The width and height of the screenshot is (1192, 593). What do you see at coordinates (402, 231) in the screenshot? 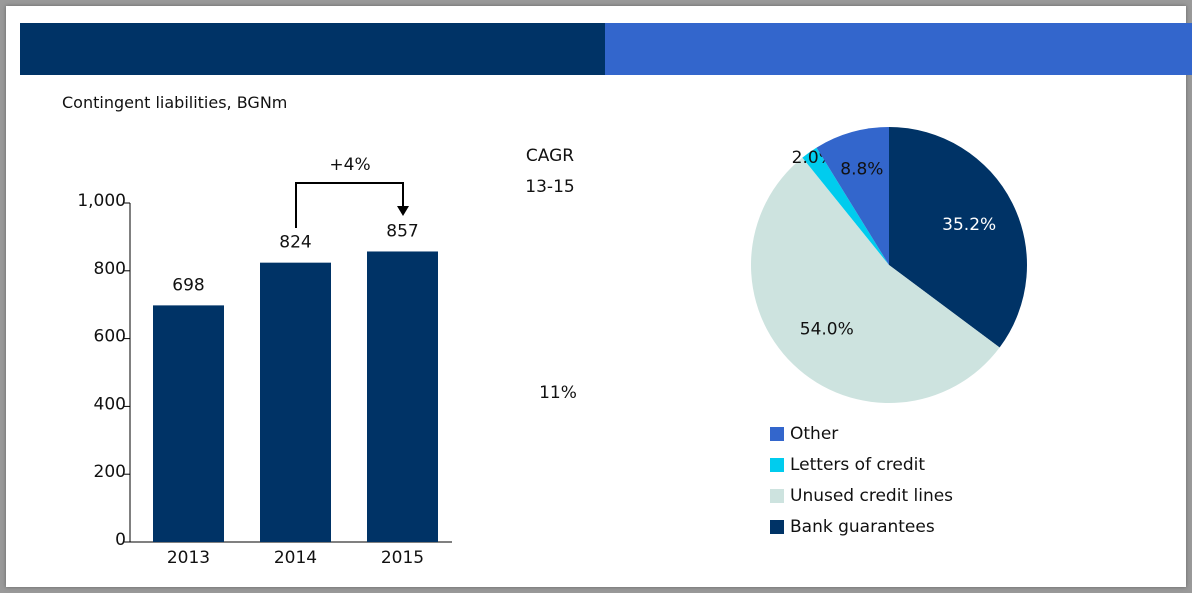
I see `data-label: 857` at bounding box center [402, 231].